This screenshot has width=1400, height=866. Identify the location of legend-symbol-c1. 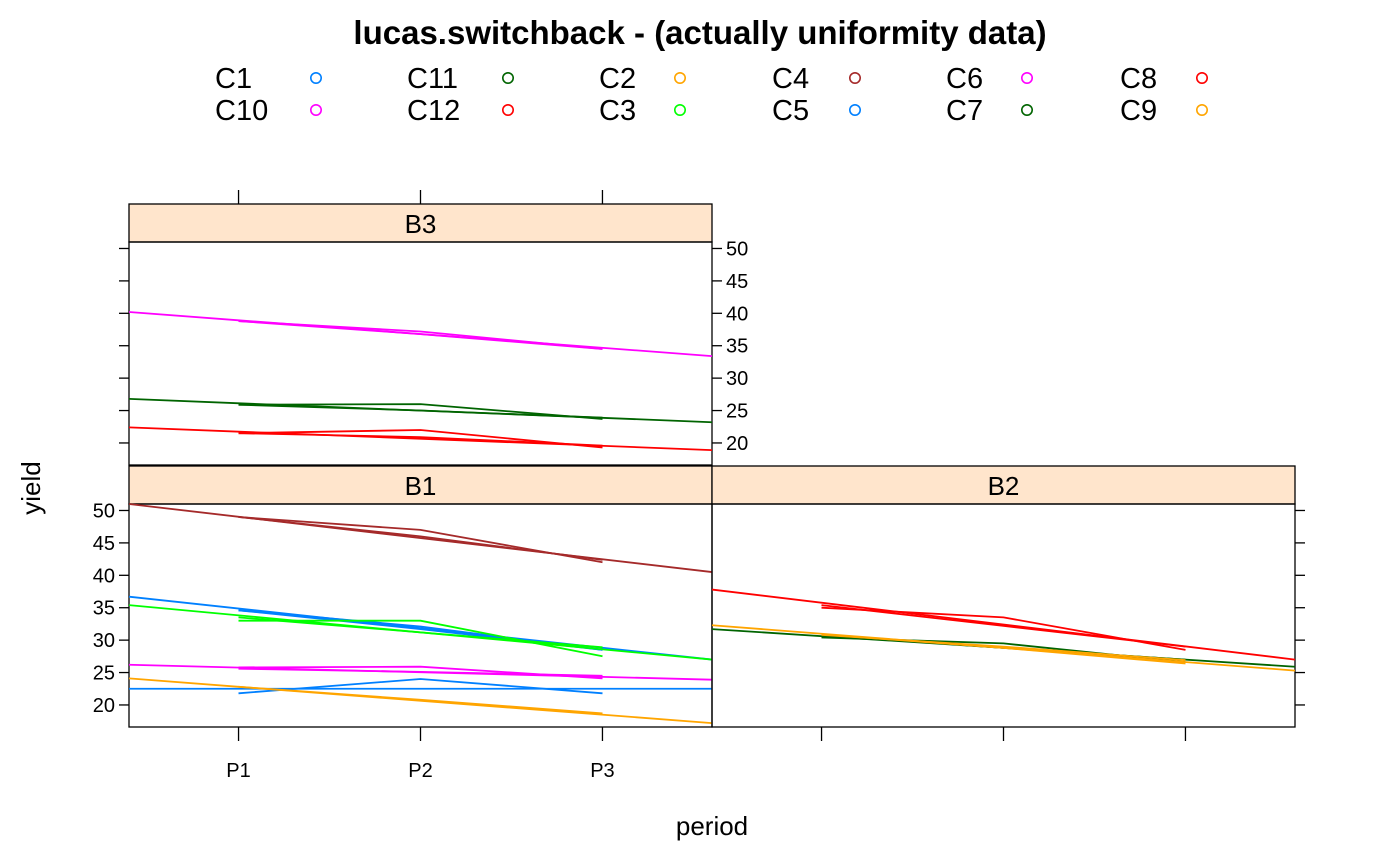
(315, 78).